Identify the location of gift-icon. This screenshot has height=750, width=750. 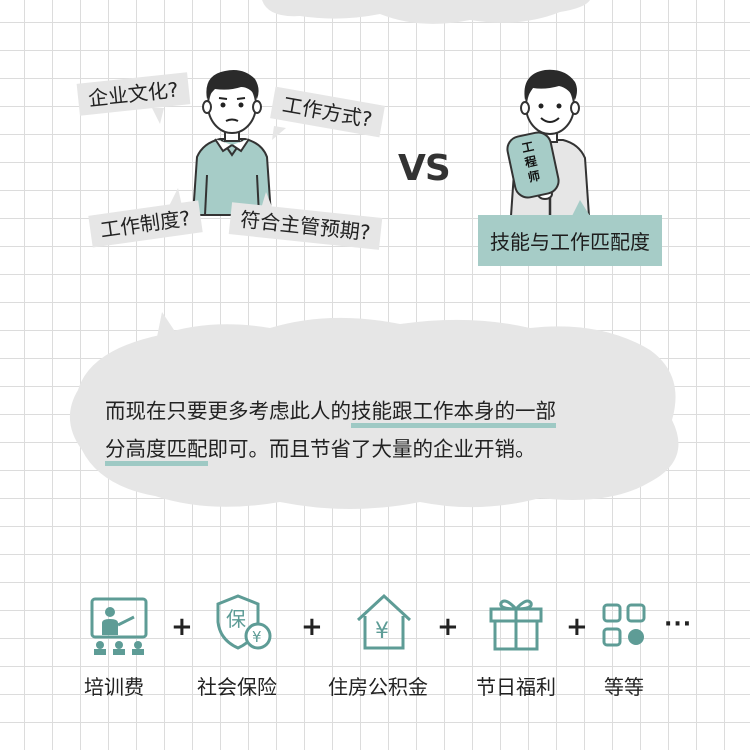
(516, 625).